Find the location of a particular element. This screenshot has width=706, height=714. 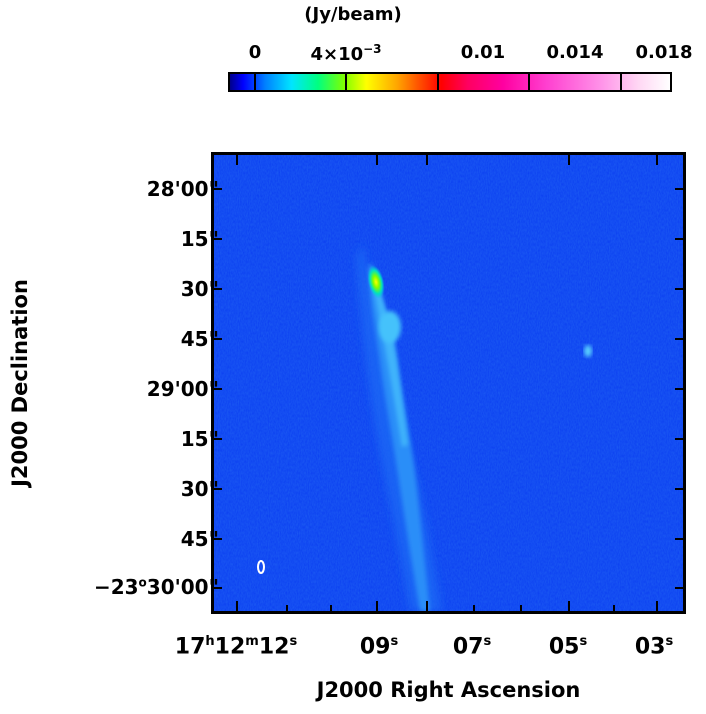

x-tick-label: 09s is located at coordinates (379, 647).